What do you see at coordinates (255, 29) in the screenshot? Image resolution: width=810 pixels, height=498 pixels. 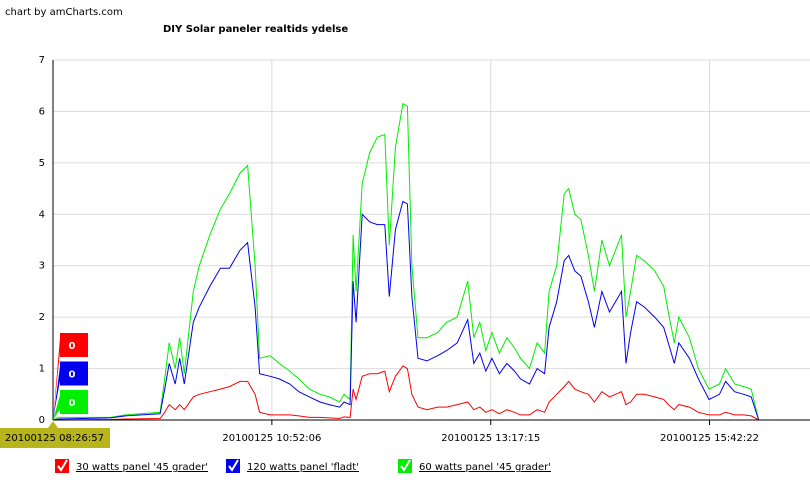 I see `chart-title: DIY Solar paneler realtids ydelse` at bounding box center [255, 29].